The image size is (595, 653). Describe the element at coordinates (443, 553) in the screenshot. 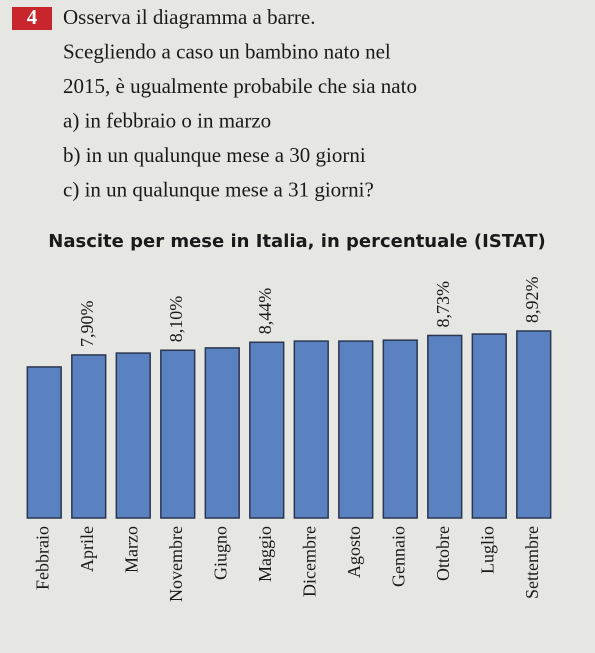

I see `x-tick-label: Ottobre` at that location.